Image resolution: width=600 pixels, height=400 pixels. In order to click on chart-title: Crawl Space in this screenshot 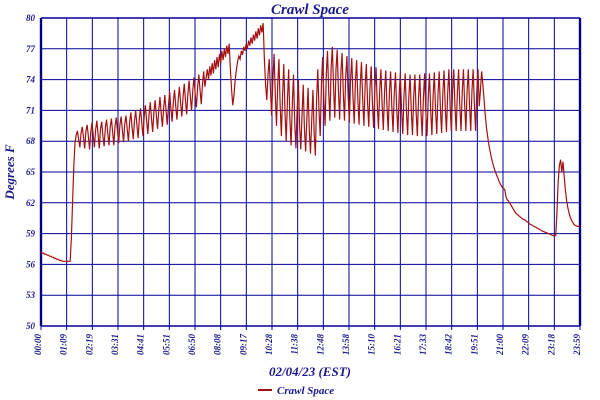, I will do `click(310, 10)`.